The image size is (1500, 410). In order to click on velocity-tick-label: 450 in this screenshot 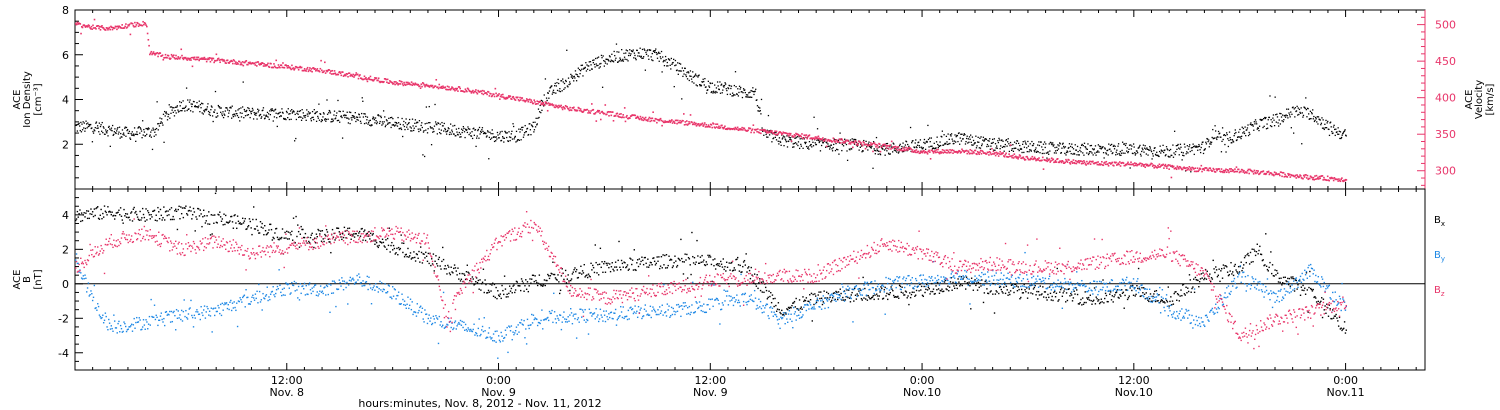, I will do `click(1445, 61)`.